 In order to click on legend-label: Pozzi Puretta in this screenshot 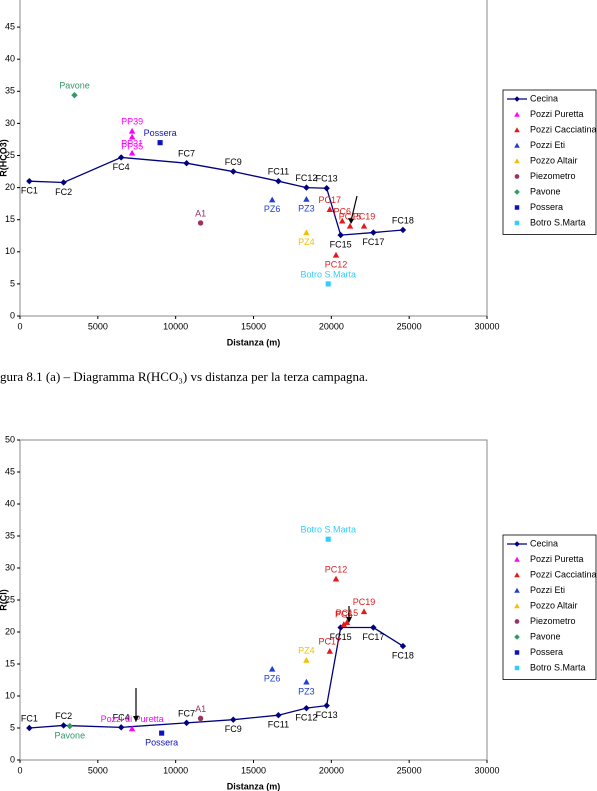, I will do `click(557, 559)`.